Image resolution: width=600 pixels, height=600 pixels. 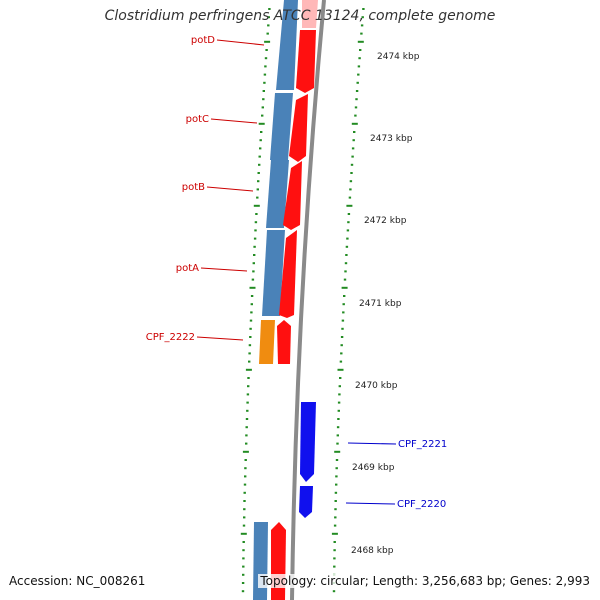 I want to click on gene-feature-potD, so click(x=287, y=45).